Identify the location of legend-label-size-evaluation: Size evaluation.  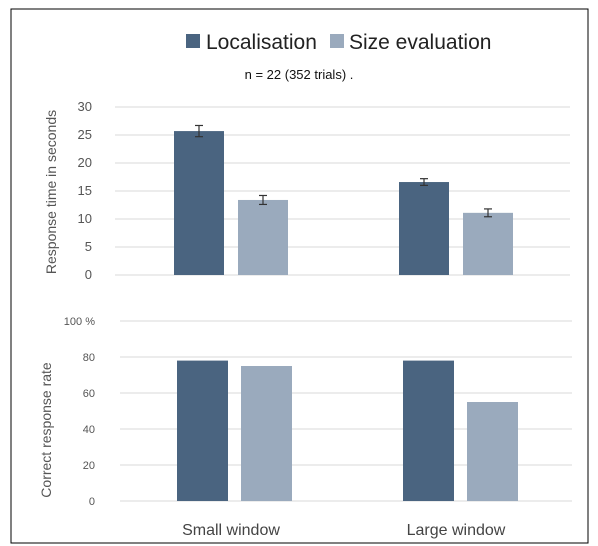
(420, 42).